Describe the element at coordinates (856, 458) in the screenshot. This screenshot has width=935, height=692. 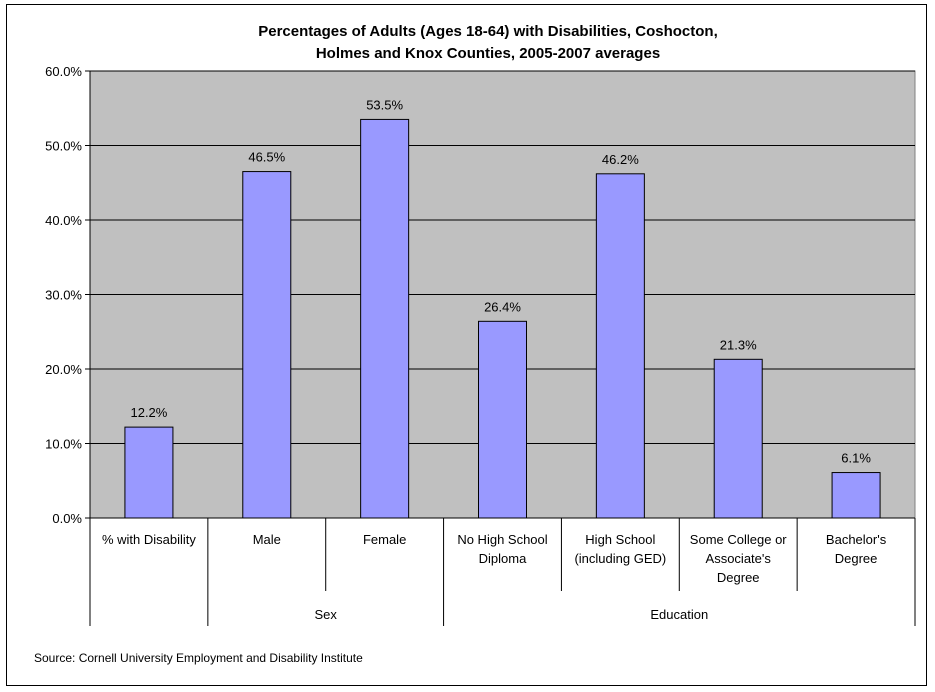
I see `data-label: 6.1%` at that location.